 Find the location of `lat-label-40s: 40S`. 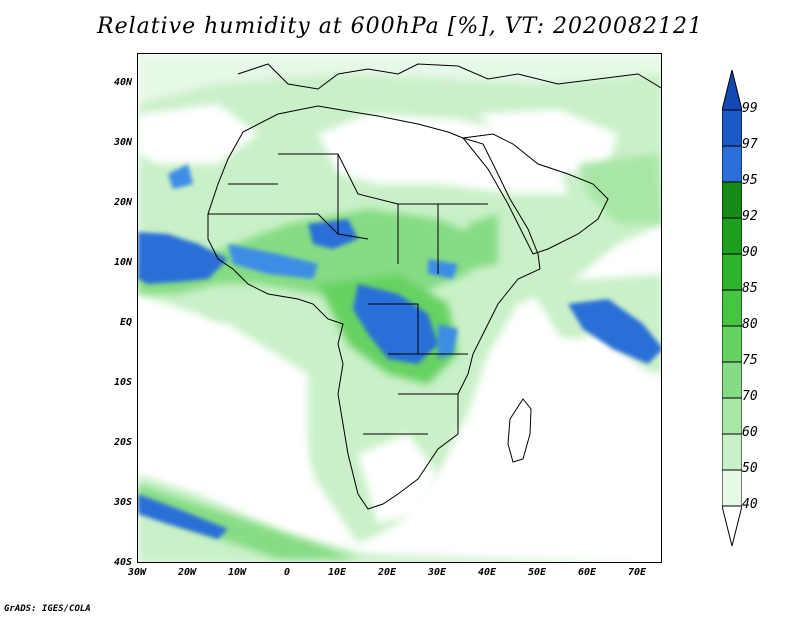

lat-label-40s: 40S is located at coordinates (122, 562).